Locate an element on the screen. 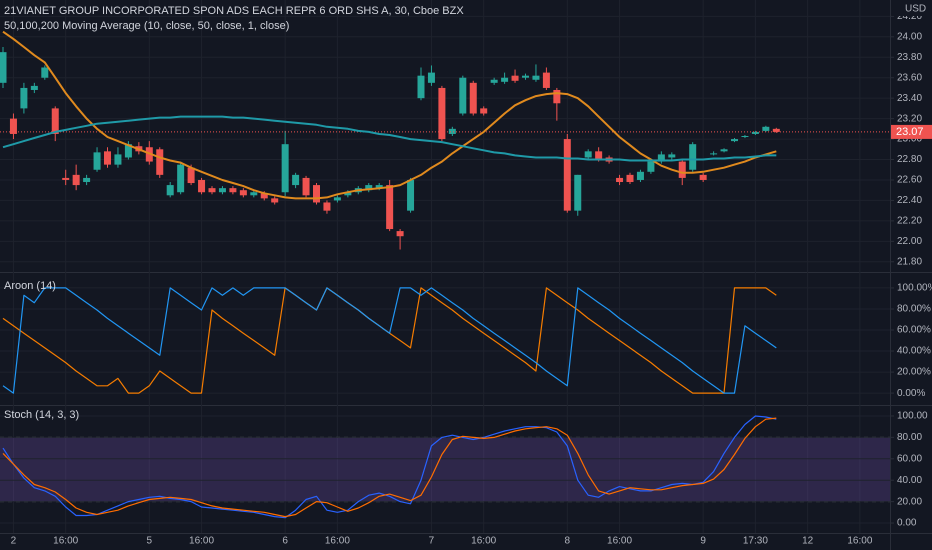  currency-box is located at coordinates (911, 9).